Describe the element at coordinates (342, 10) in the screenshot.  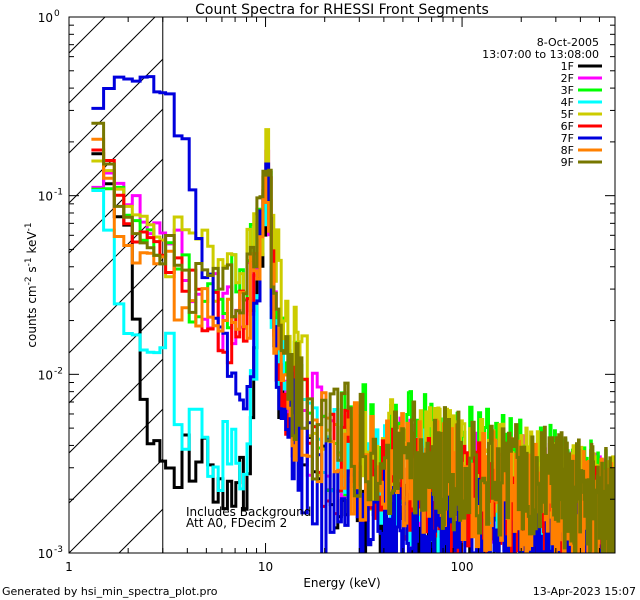
I see `chart-title: Count Spectra for RHESSI Front Segments` at that location.